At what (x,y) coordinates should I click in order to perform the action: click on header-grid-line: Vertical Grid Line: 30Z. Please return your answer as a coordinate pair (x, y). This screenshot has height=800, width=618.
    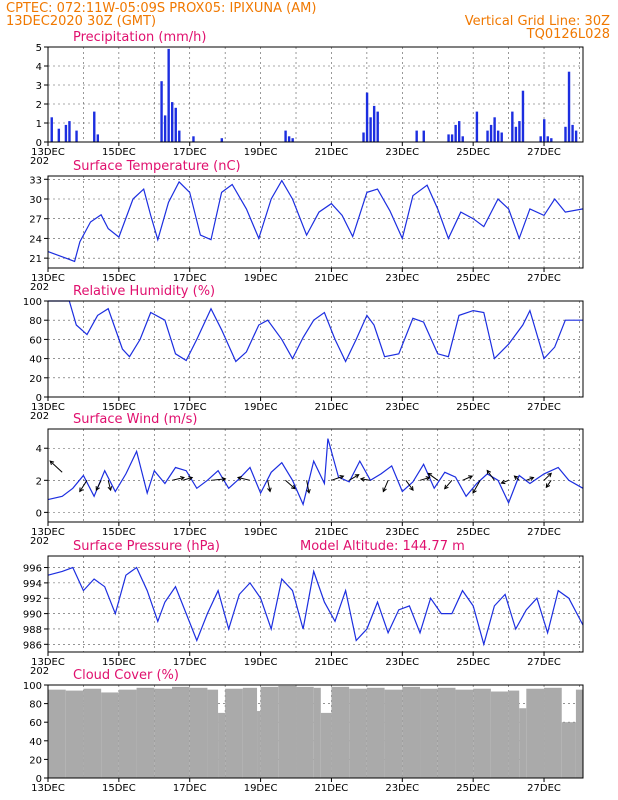
    Looking at the image, I should click on (537, 21).